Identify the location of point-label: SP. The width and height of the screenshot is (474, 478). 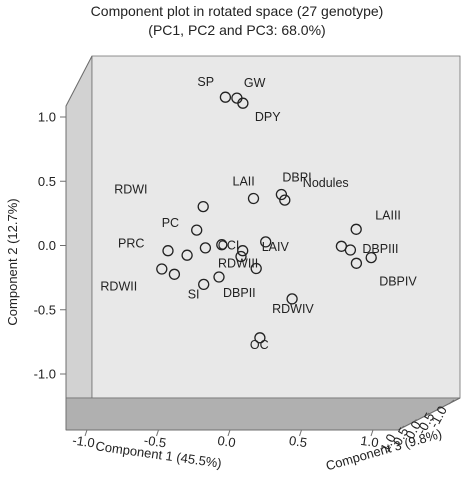
(205, 82).